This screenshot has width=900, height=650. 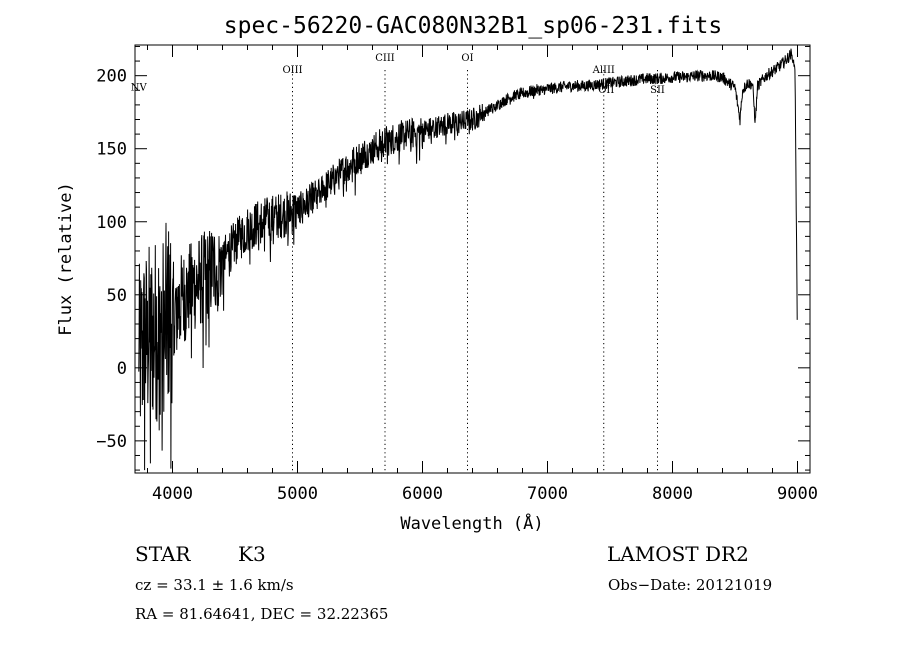 I want to click on line-label-oiii: OIII, so click(x=292, y=70).